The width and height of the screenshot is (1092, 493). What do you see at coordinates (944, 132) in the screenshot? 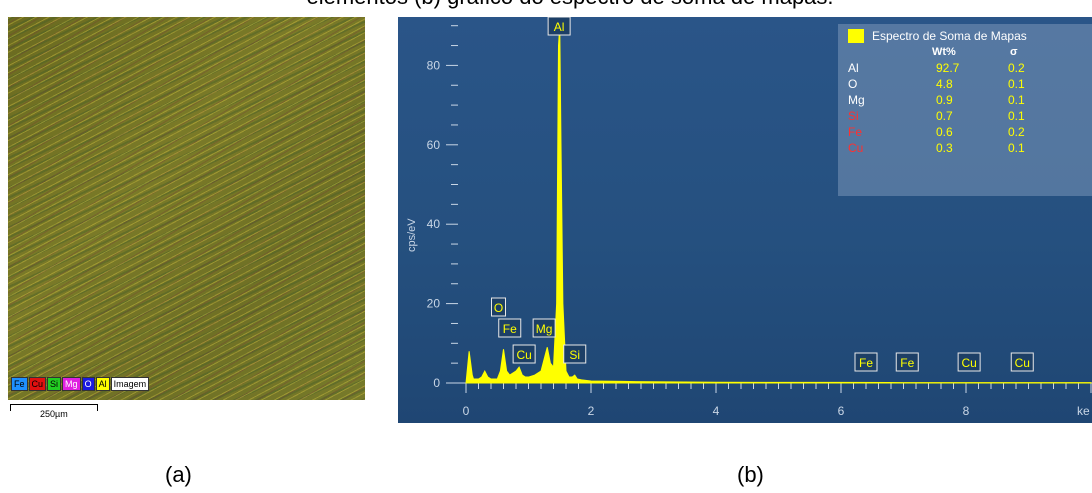
I see `quant-wt-value: 0.6` at bounding box center [944, 132].